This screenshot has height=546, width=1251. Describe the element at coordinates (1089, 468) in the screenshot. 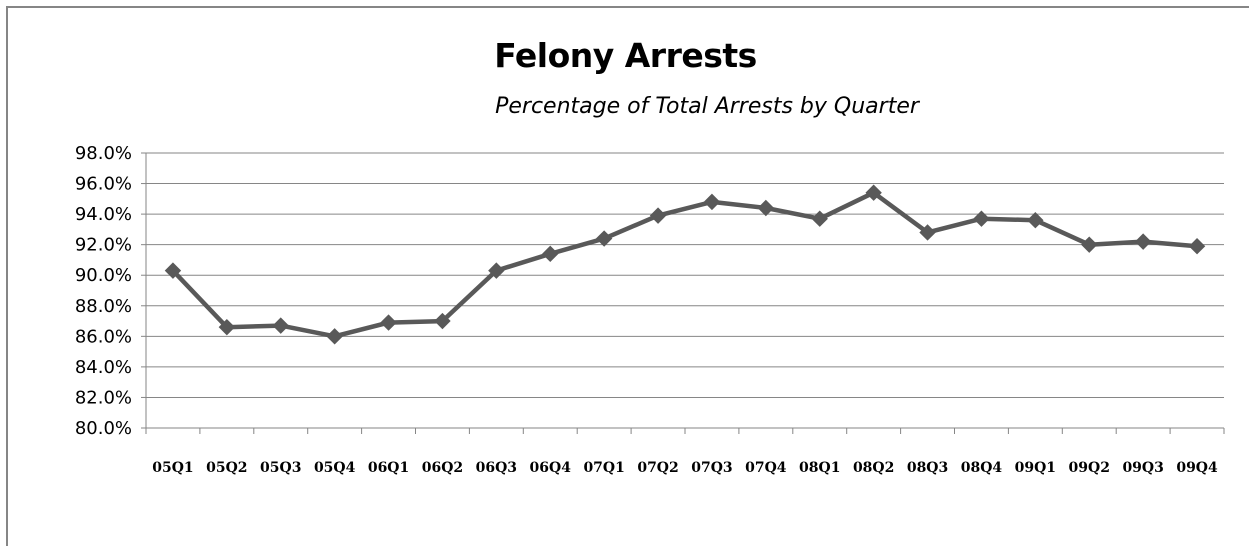

I see `x-tick-label: 09Q2` at that location.